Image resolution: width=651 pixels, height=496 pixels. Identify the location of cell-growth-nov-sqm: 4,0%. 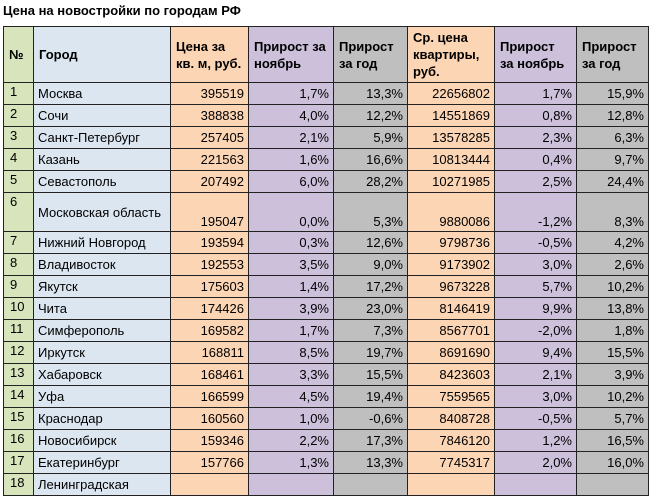
(291, 115).